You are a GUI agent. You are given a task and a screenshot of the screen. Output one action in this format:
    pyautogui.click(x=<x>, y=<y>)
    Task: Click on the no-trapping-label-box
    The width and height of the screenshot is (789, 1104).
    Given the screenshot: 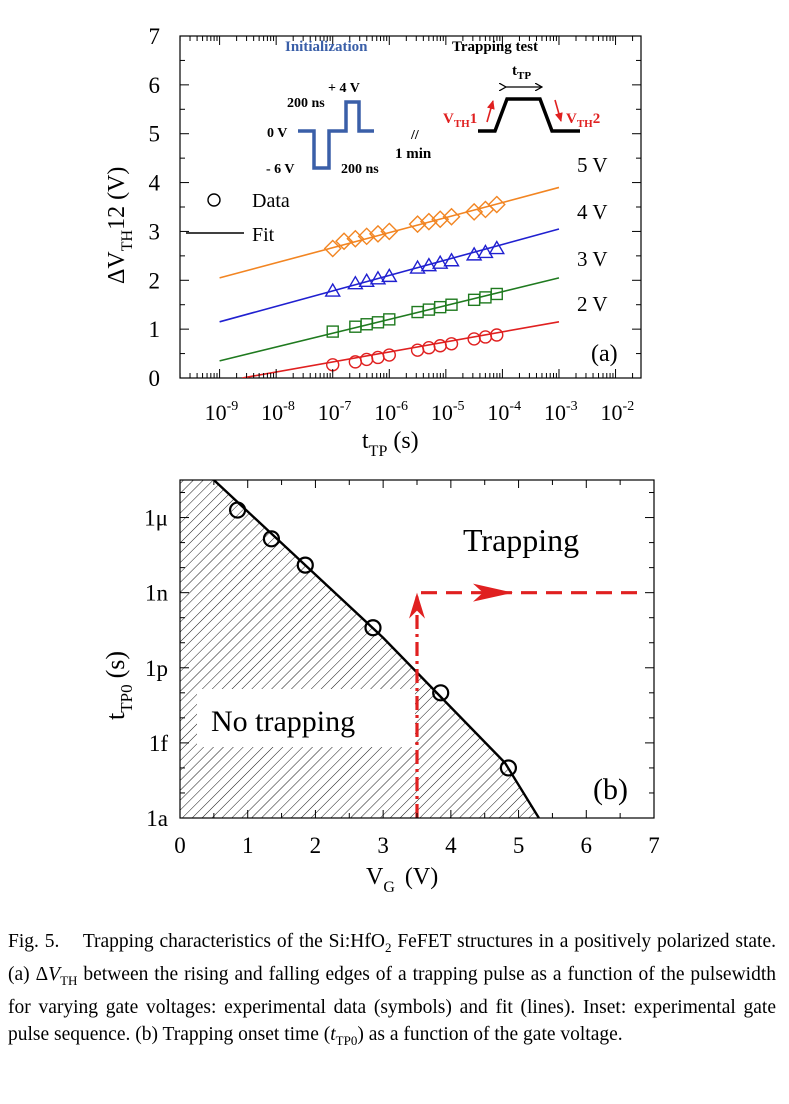 What is the action you would take?
    pyautogui.click(x=306, y=718)
    